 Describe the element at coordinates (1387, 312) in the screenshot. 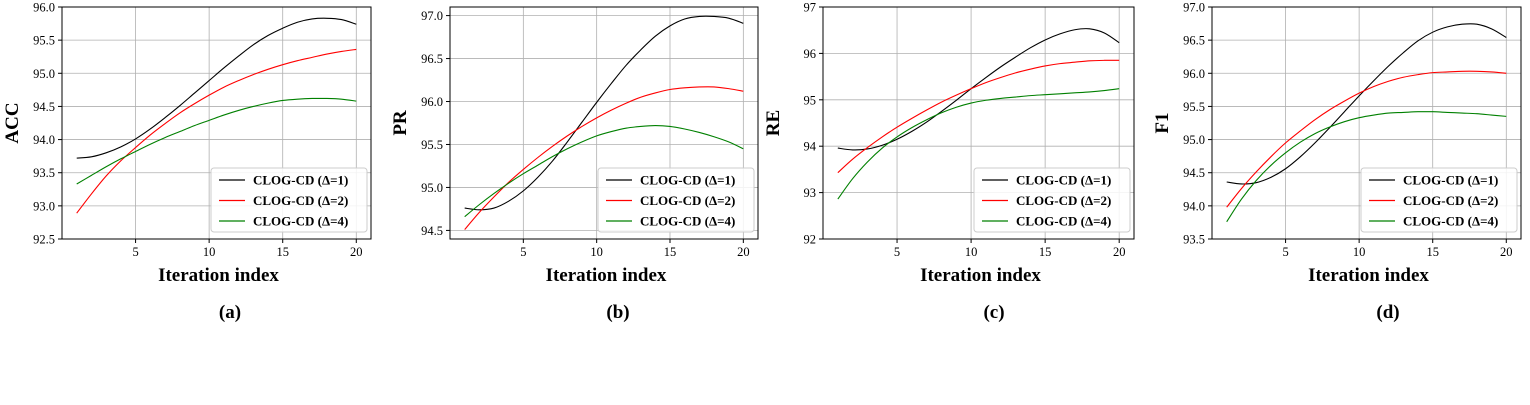

I see `panel-caption: (d)` at that location.